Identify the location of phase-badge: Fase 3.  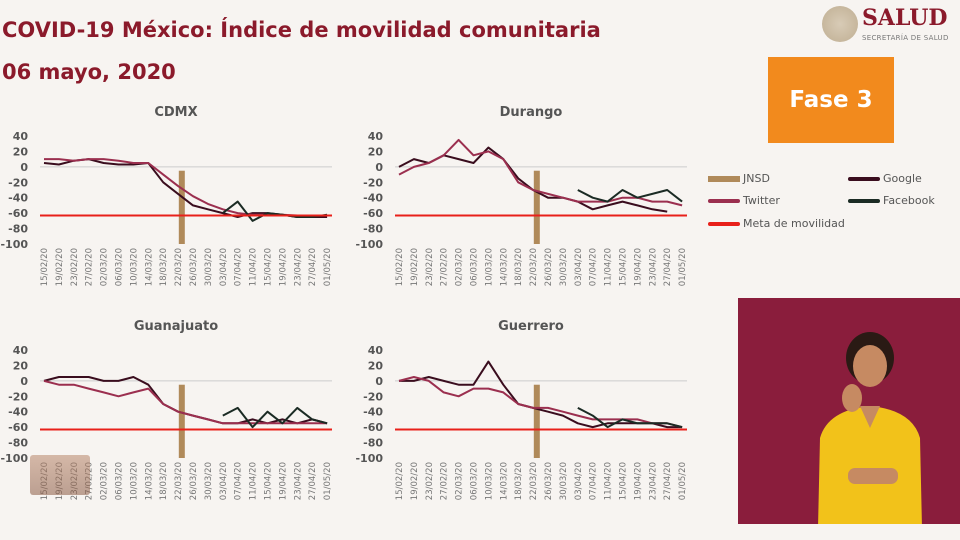
(831, 100).